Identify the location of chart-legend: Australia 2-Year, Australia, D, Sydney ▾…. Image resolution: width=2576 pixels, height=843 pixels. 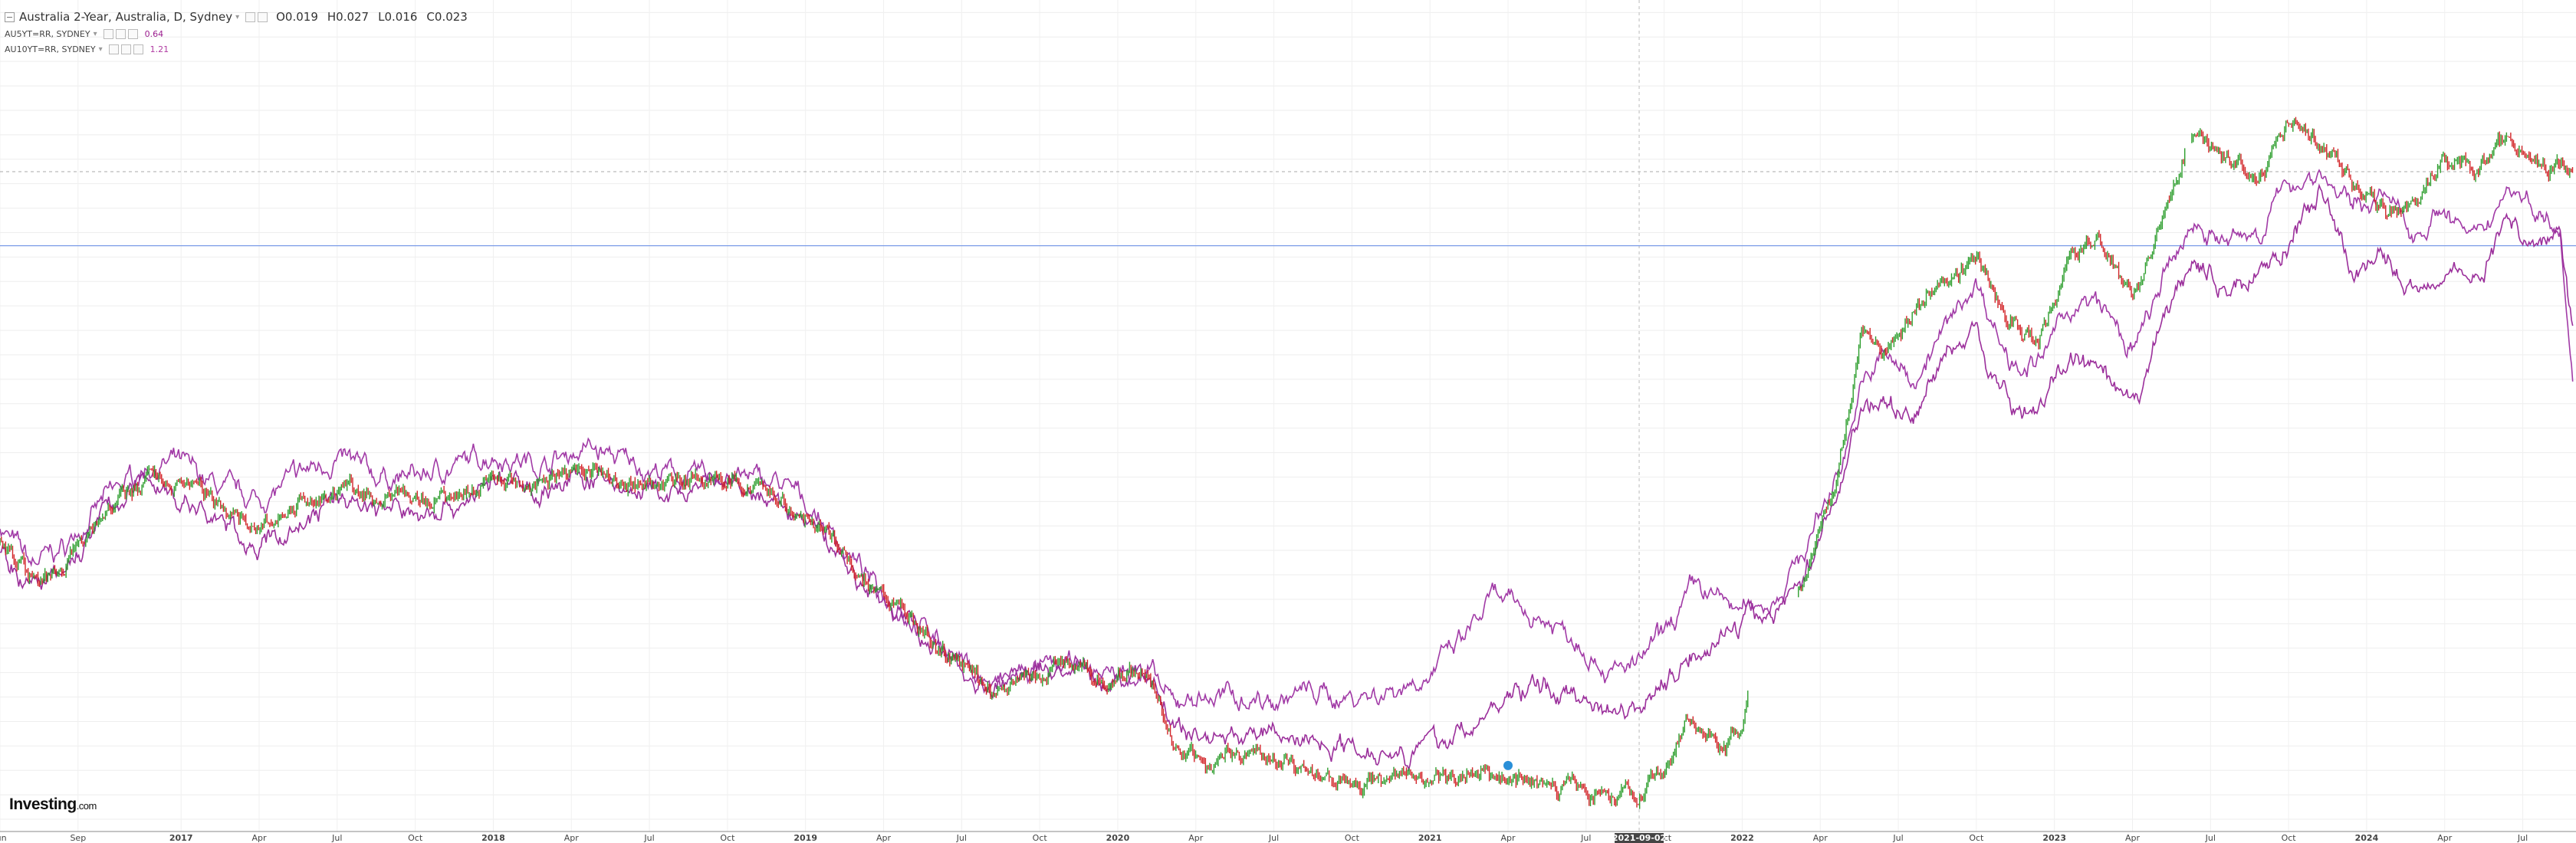
(241, 32).